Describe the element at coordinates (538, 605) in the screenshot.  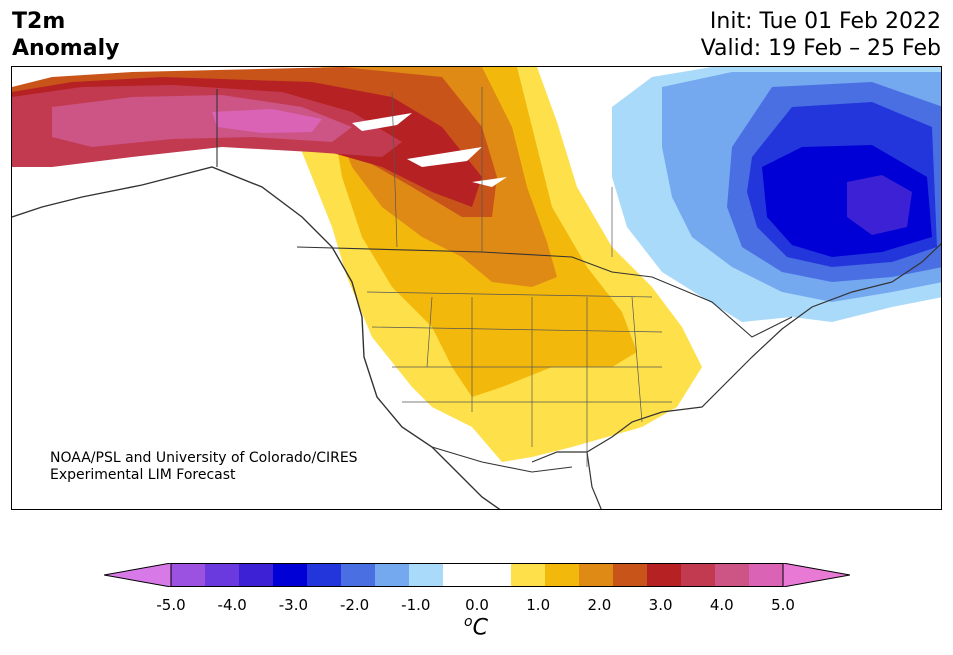
I see `colorbar-tick-label: 1.0` at that location.